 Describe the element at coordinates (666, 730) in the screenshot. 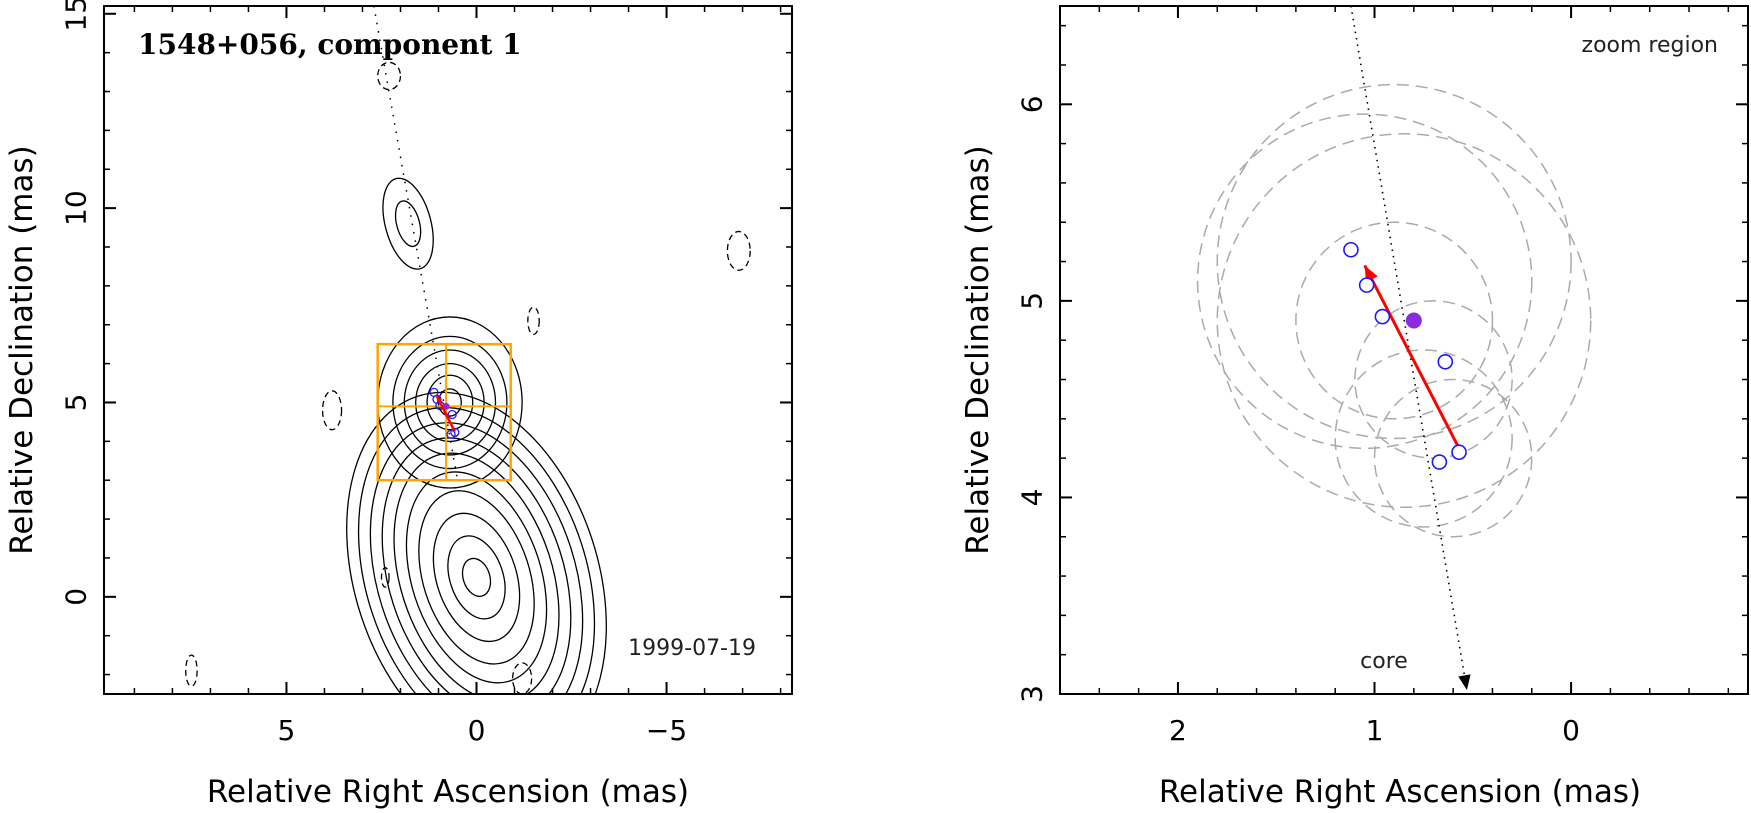

I see `x-tick-label: −5` at that location.